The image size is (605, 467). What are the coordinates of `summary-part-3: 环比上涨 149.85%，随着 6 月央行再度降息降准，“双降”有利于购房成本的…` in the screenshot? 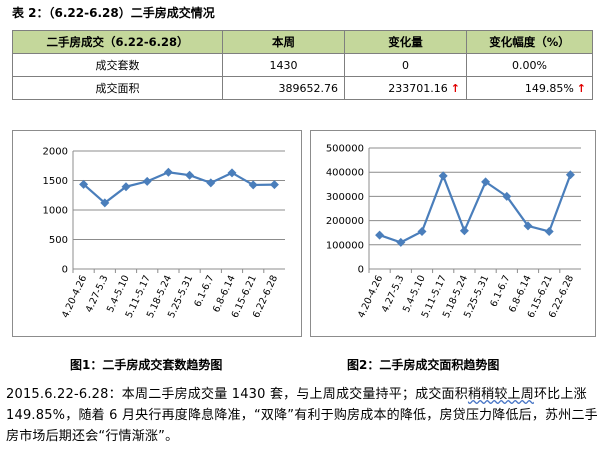 It's located at (302, 415).